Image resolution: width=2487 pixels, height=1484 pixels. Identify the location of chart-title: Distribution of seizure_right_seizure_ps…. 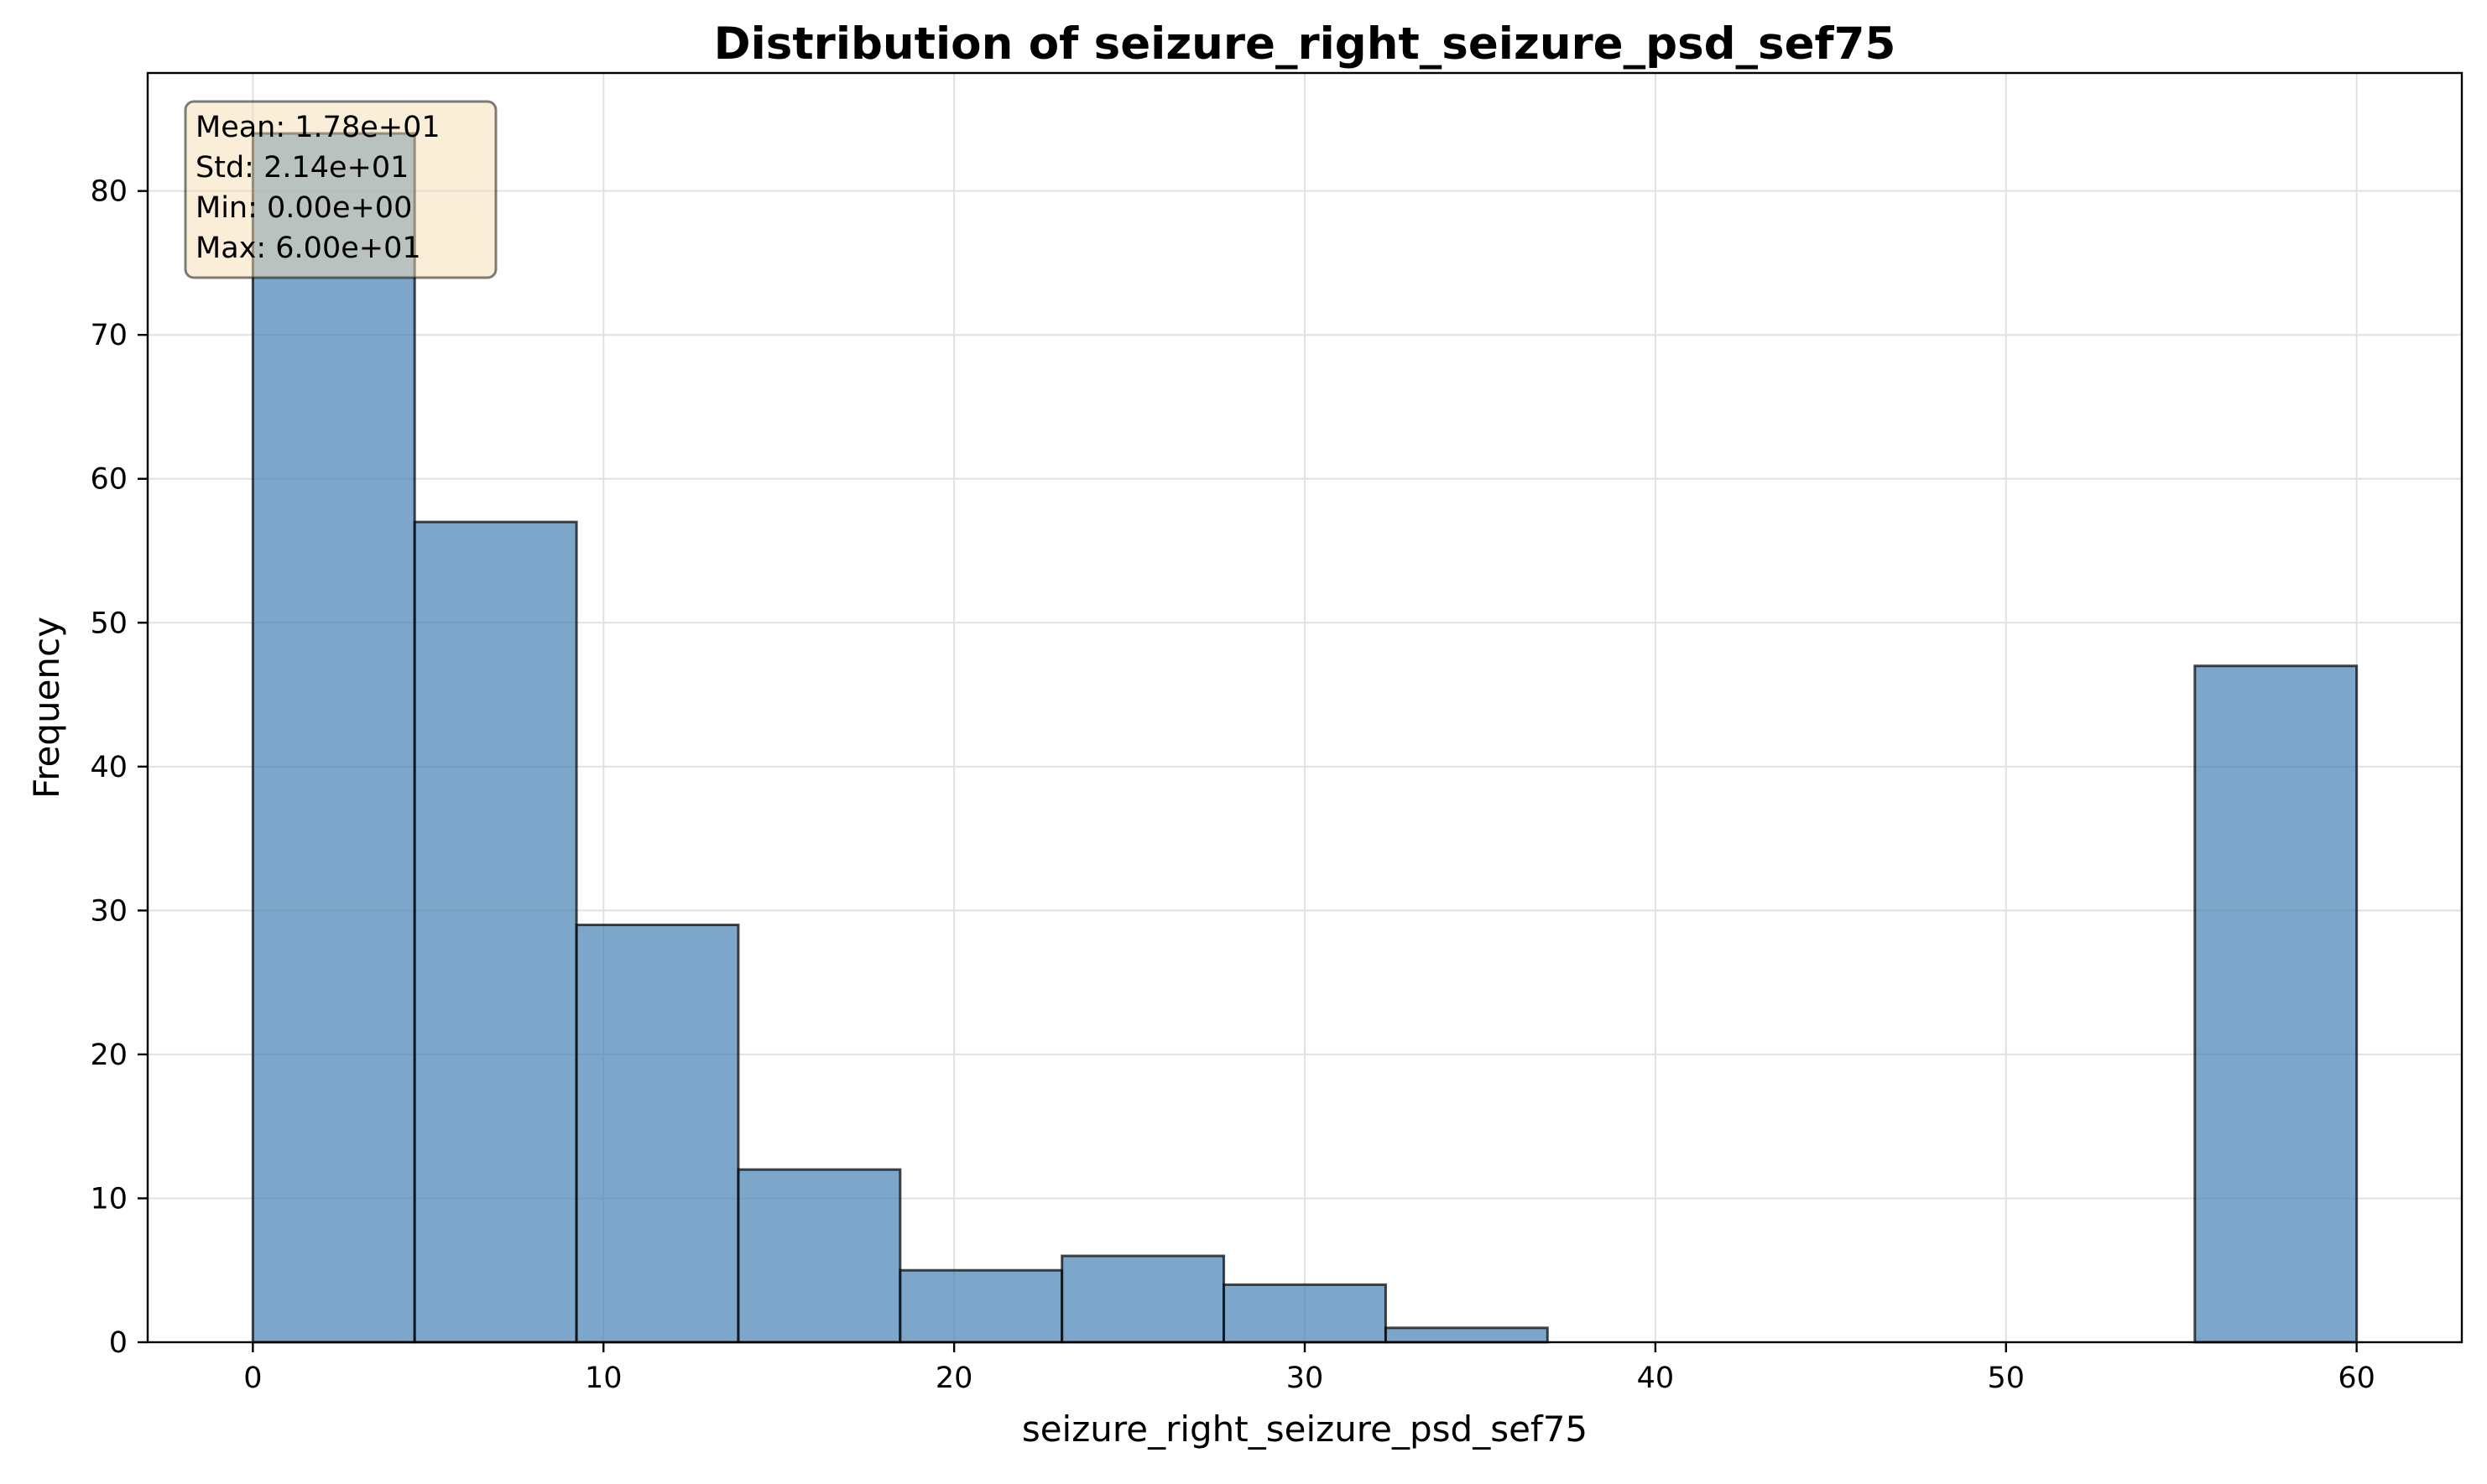
(1305, 44).